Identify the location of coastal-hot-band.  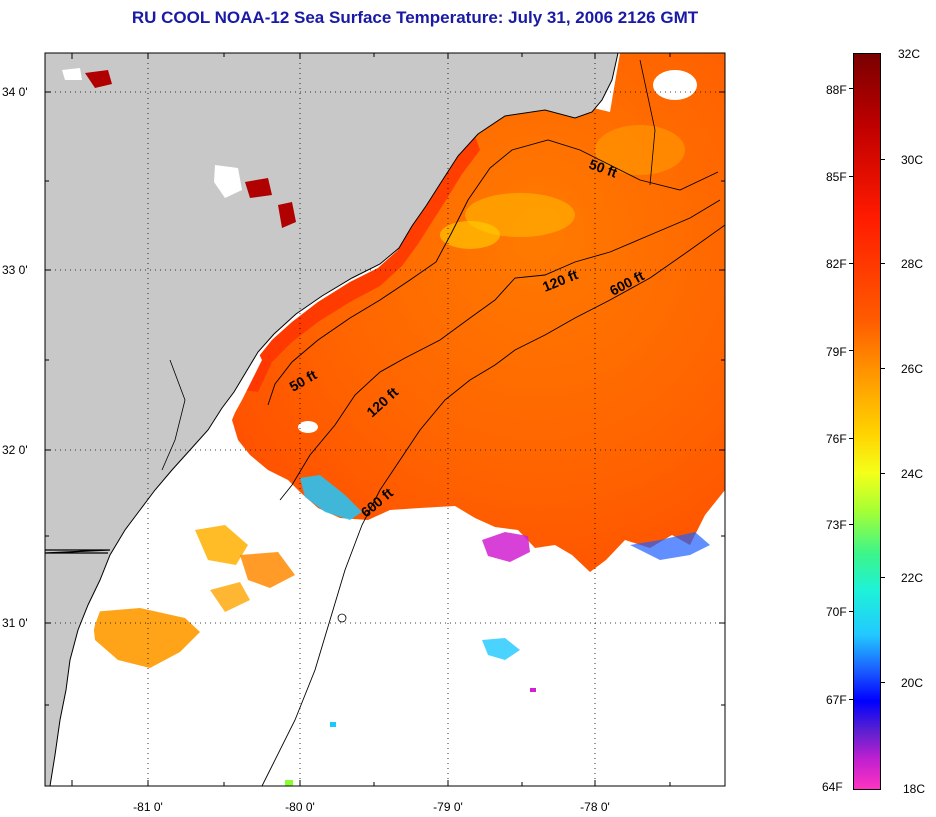
(362, 264).